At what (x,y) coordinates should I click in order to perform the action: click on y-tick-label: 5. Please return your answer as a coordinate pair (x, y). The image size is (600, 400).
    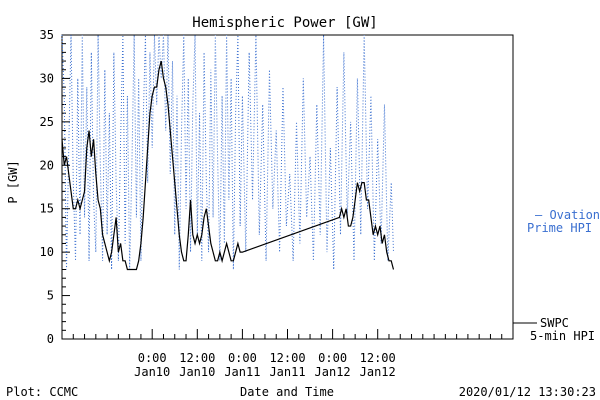
    Looking at the image, I should click on (50, 296).